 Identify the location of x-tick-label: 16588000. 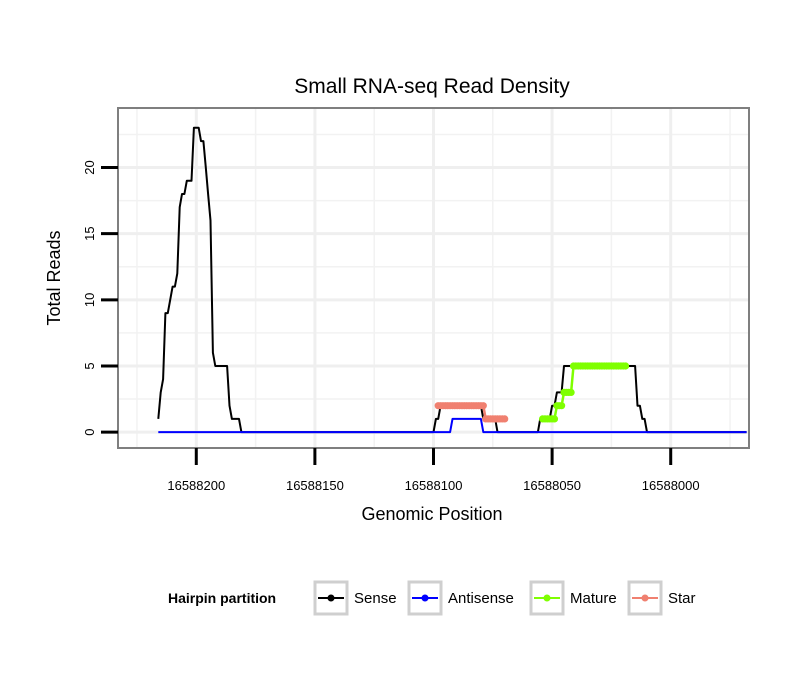
(671, 485).